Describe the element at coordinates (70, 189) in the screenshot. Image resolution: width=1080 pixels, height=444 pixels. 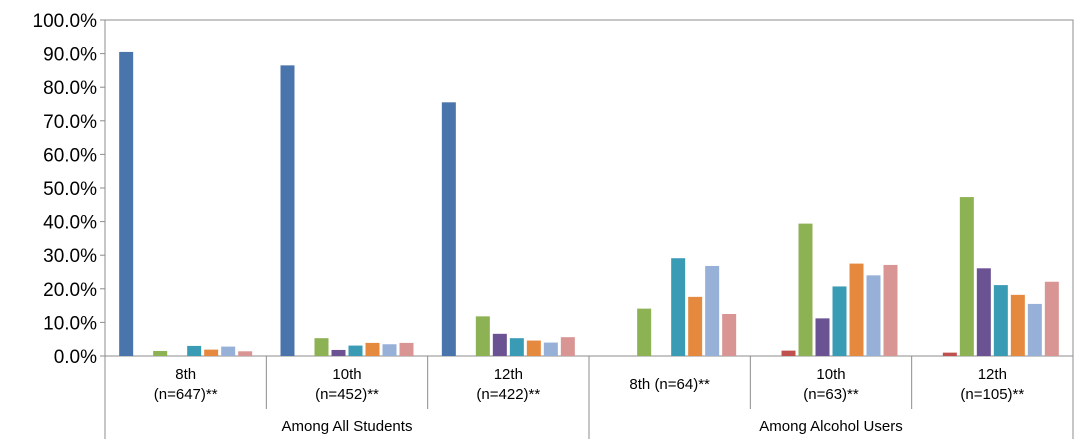
I see `y-tick-label: 50.0%` at that location.